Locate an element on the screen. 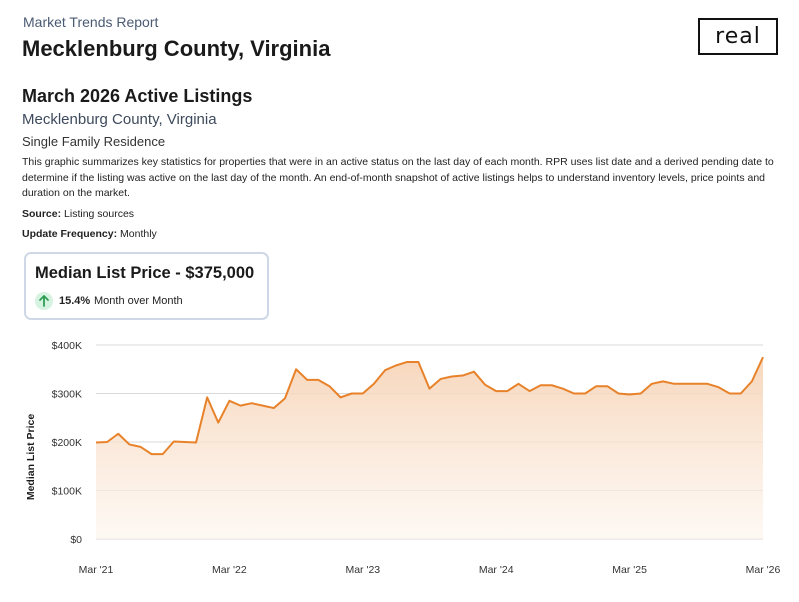  y-tick-label: $0 is located at coordinates (76, 540).